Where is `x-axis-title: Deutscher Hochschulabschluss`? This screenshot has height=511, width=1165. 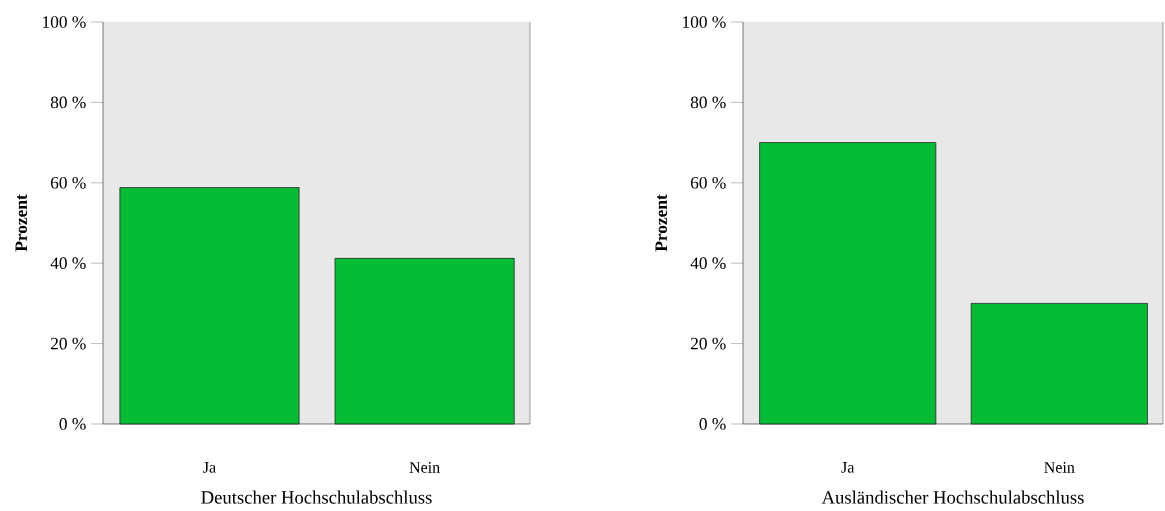
x-axis-title: Deutscher Hochschulabschluss is located at coordinates (316, 497).